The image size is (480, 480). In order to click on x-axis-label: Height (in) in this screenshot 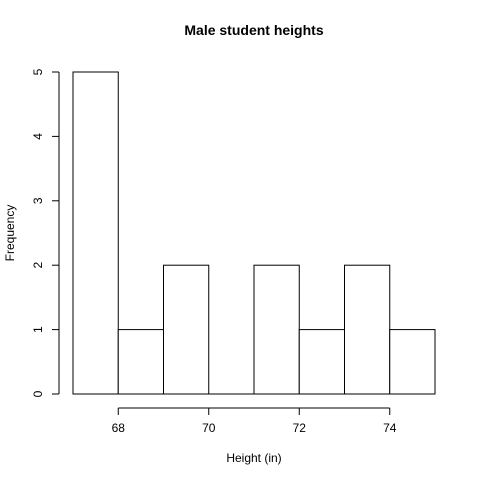, I will do `click(253, 458)`.